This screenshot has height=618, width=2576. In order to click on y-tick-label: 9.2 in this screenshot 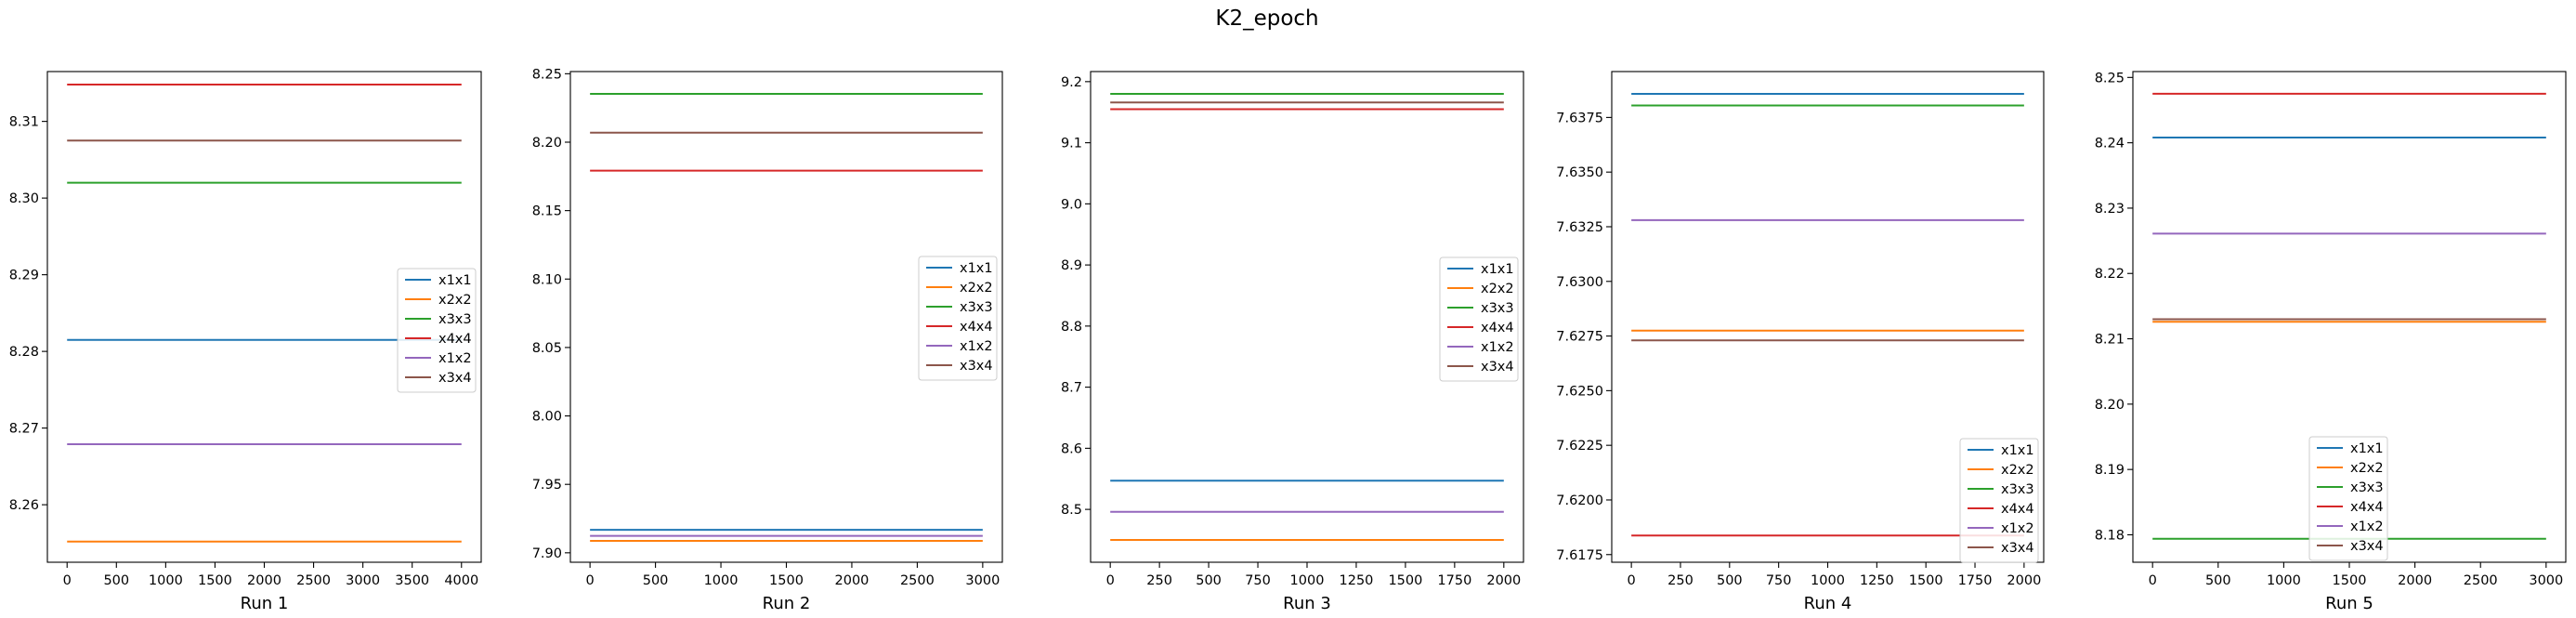, I will do `click(1071, 82)`.